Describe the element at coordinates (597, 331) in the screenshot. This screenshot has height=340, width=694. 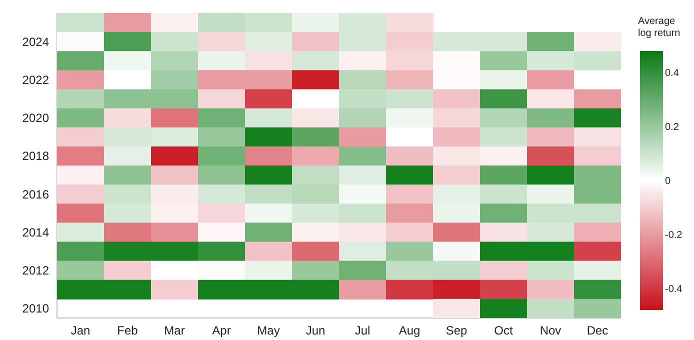
I see `x-tick-label: Dec` at that location.